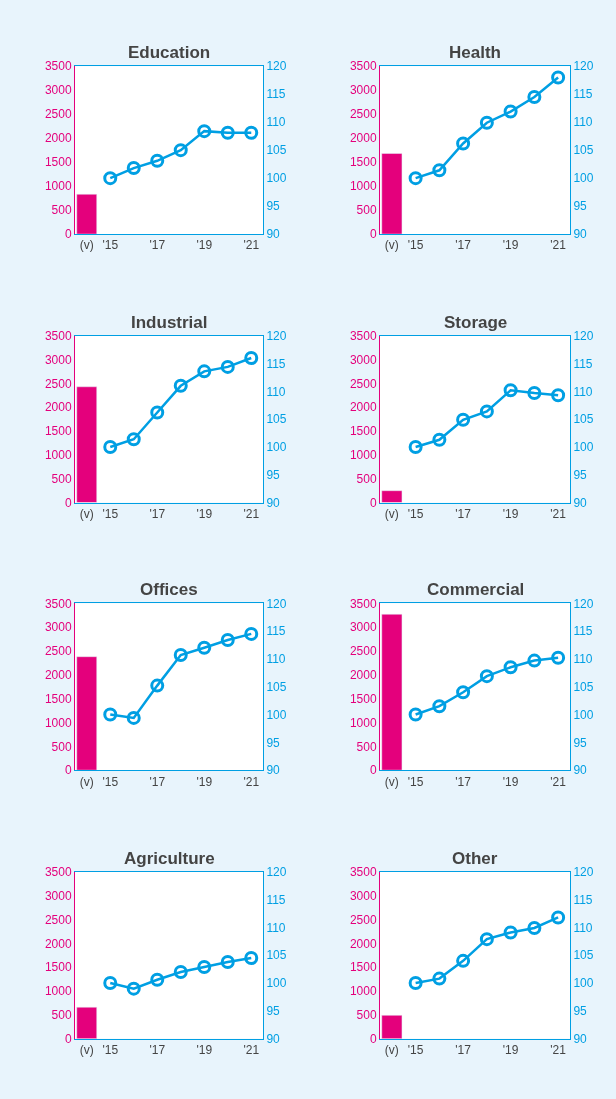 The image size is (616, 1099). I want to click on chart-title: Education, so click(169, 52).